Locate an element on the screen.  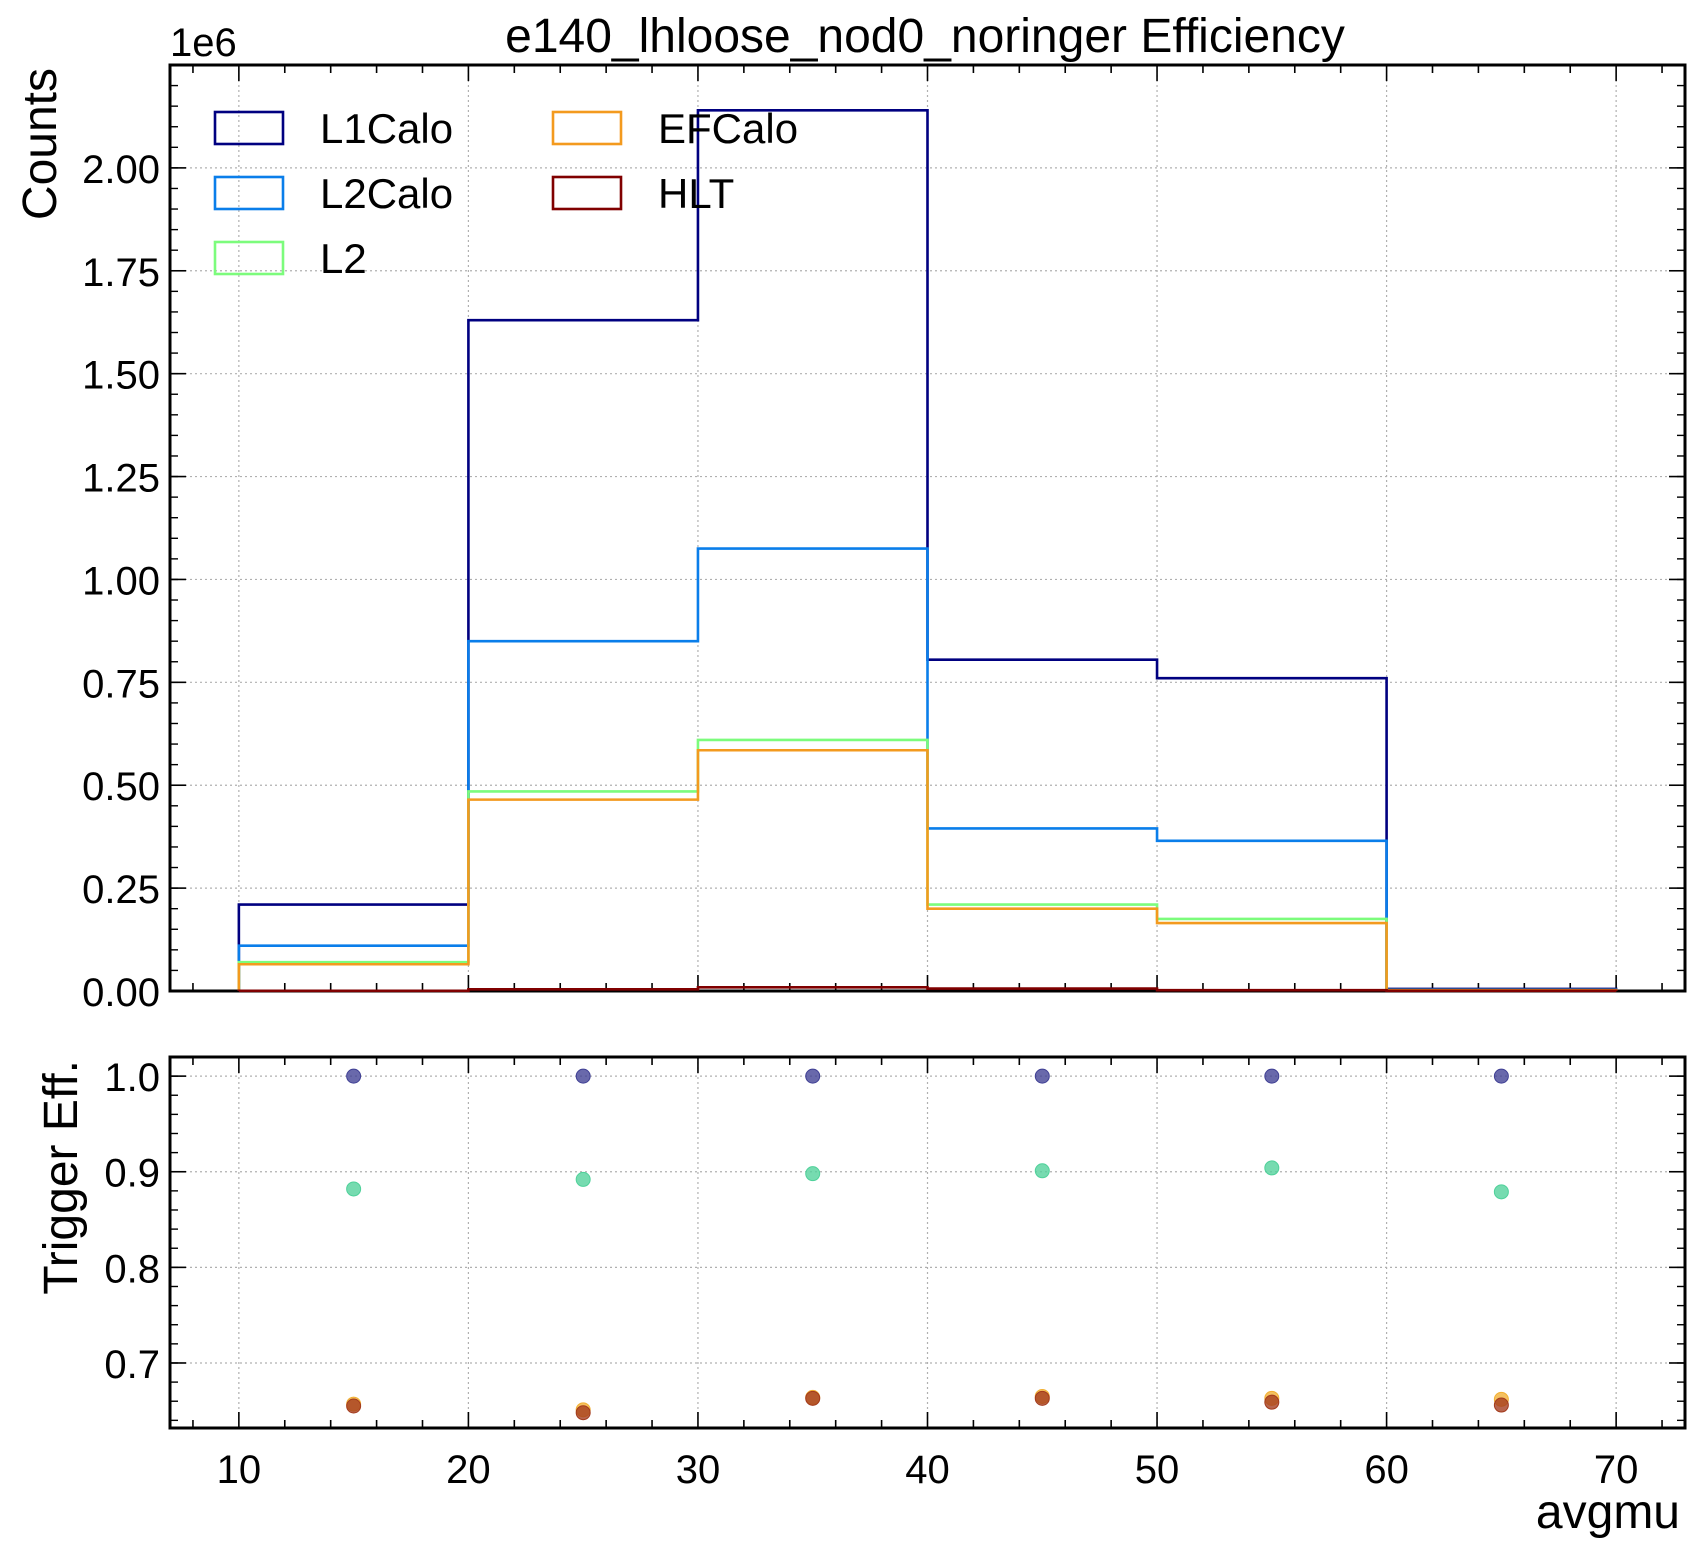
x-tick-label: 50 is located at coordinates (1157, 1470).